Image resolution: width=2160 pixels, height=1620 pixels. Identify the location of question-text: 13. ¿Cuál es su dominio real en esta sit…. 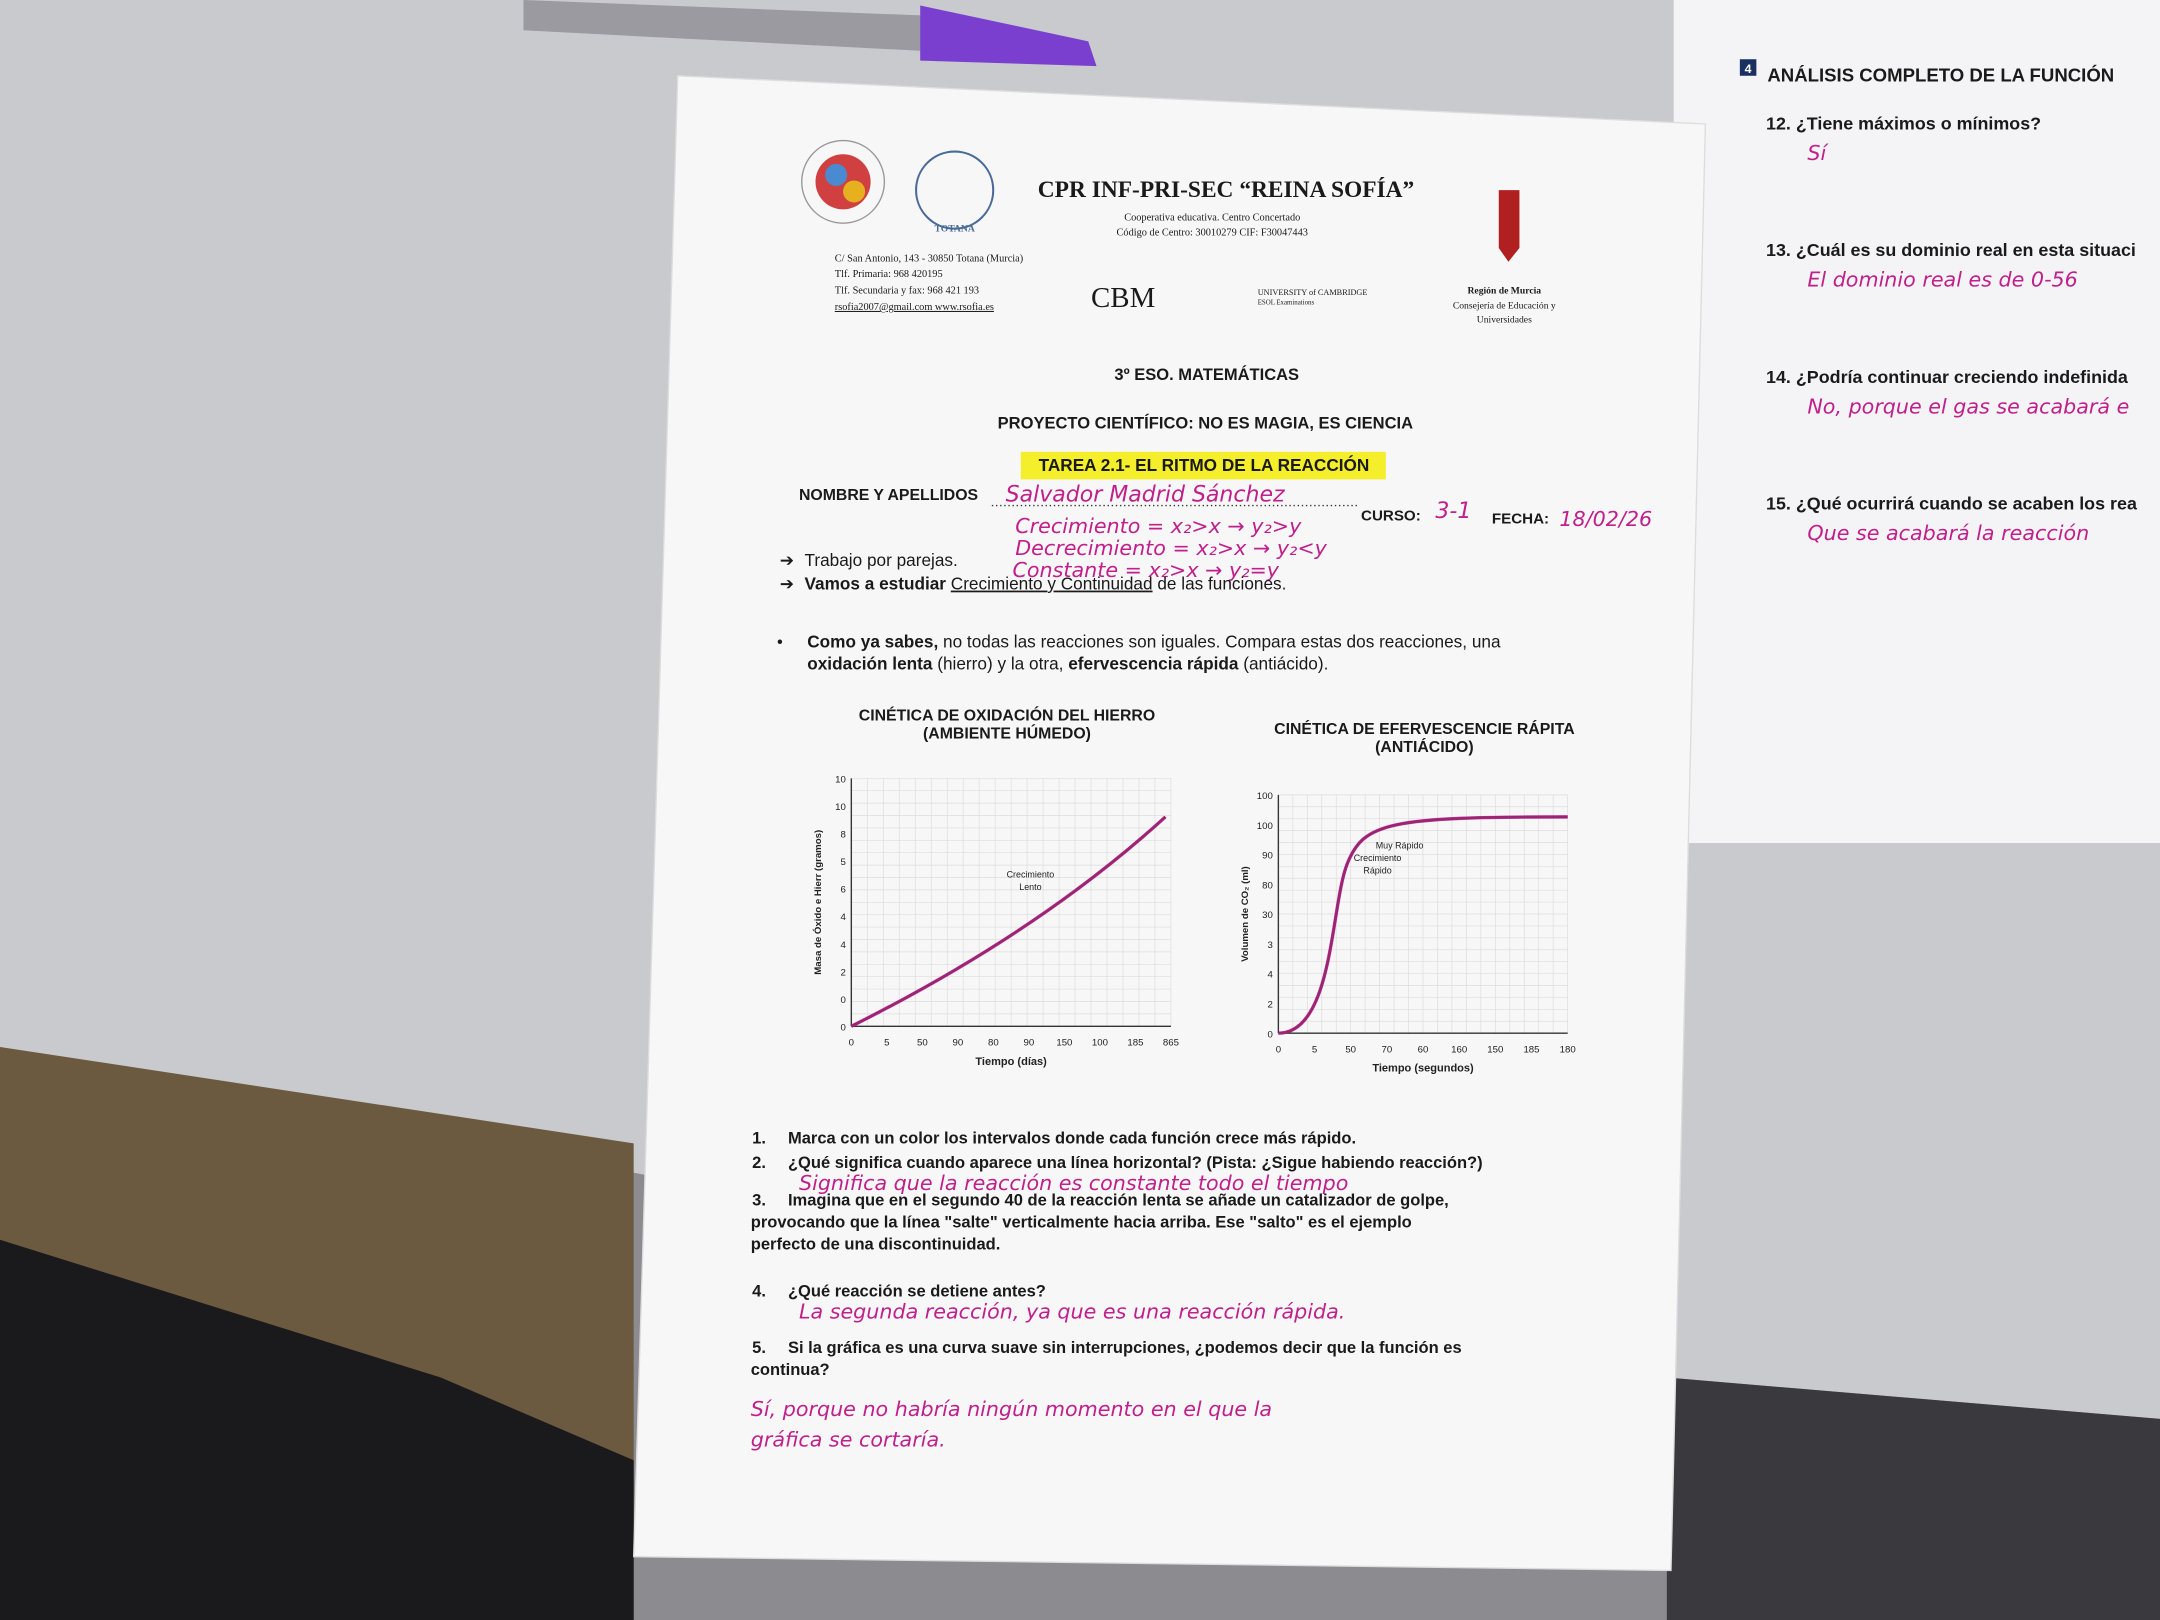
(1951, 250).